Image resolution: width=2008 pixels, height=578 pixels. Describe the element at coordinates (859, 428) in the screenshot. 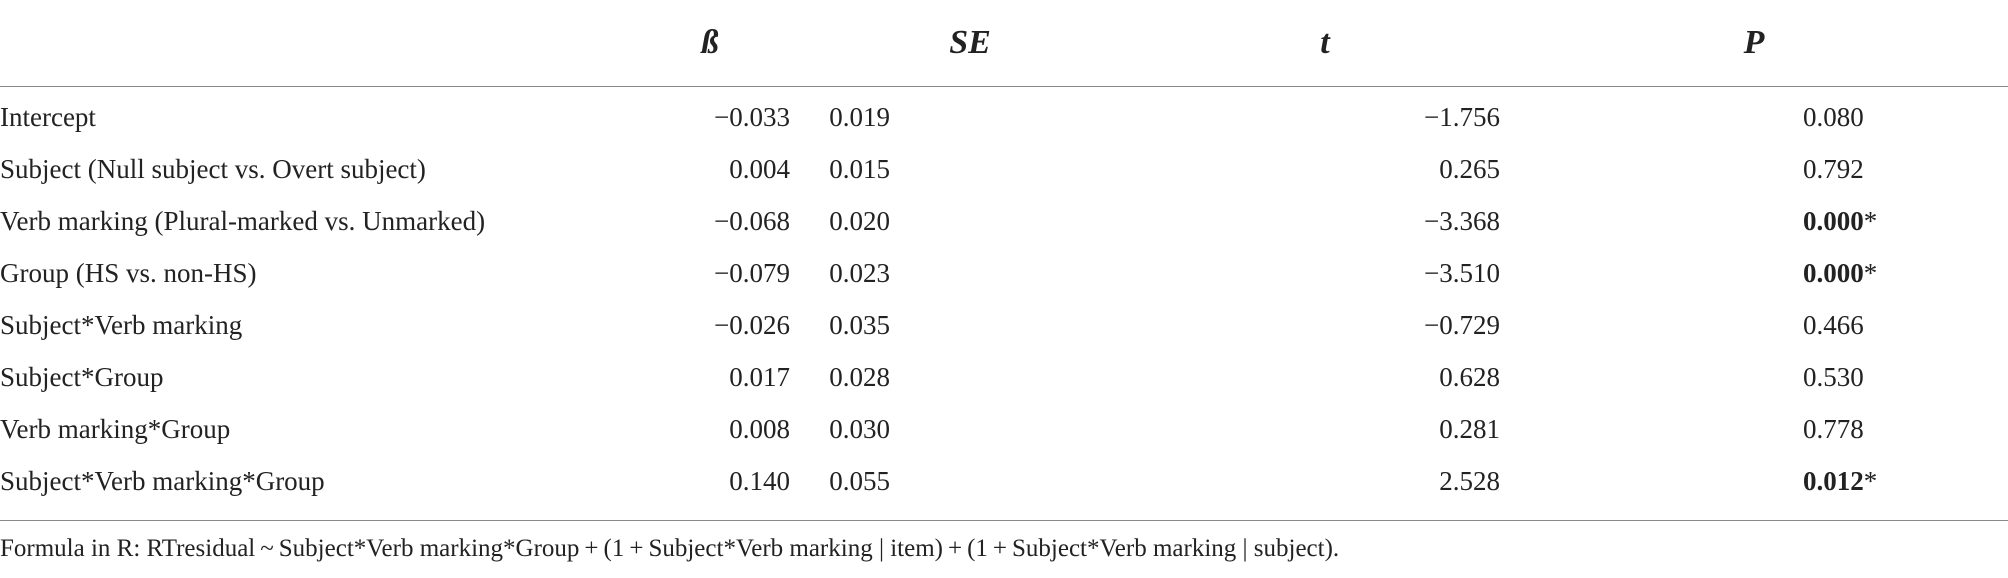

I see `se-value: 0.030` at that location.